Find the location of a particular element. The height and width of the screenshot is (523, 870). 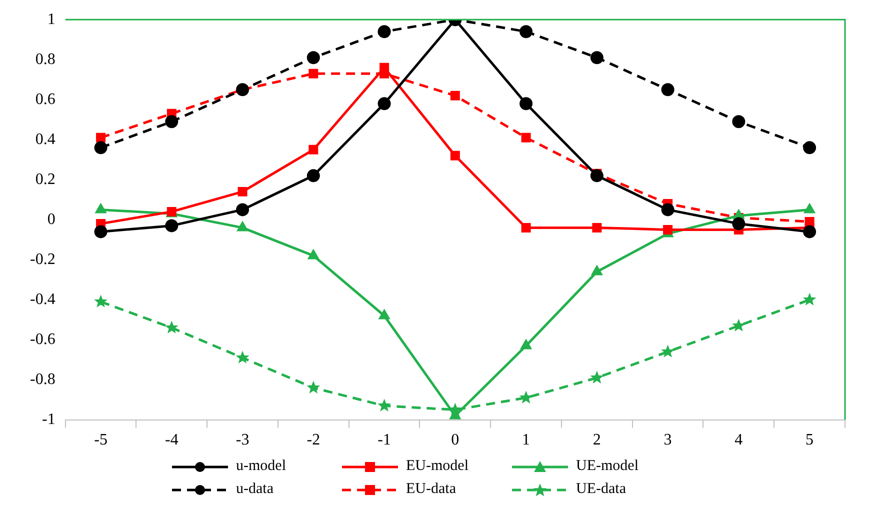

x-tick-label: 0 is located at coordinates (455, 440).